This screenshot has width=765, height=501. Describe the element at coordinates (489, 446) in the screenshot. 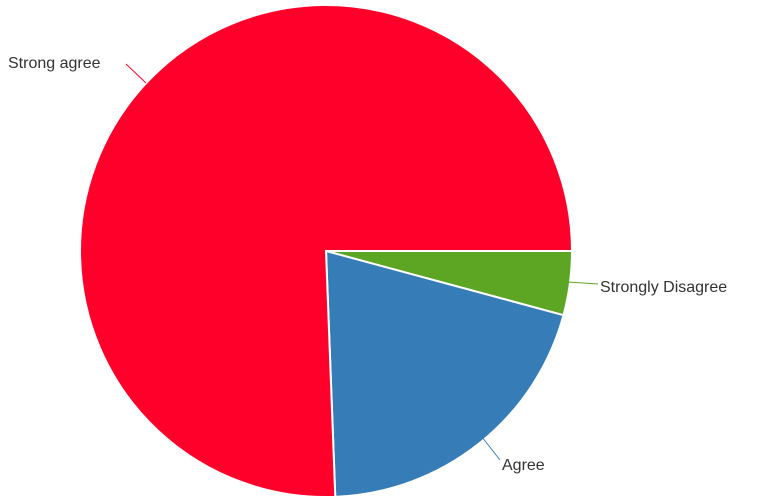

I see `leader-line-agree` at that location.